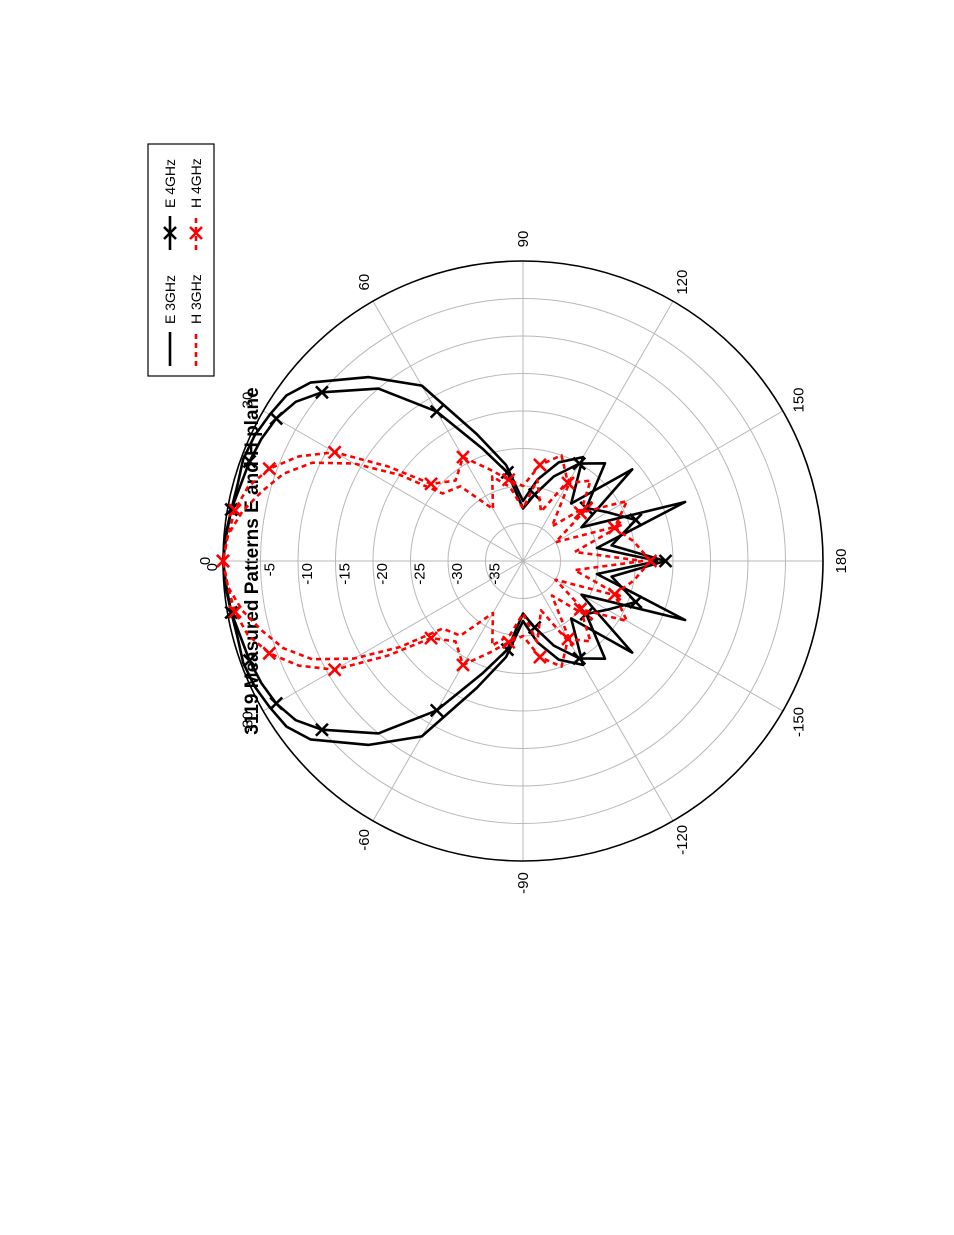 This screenshot has height=1235, width=954. What do you see at coordinates (841, 560) in the screenshot?
I see `angular-tick-label: 180` at bounding box center [841, 560].